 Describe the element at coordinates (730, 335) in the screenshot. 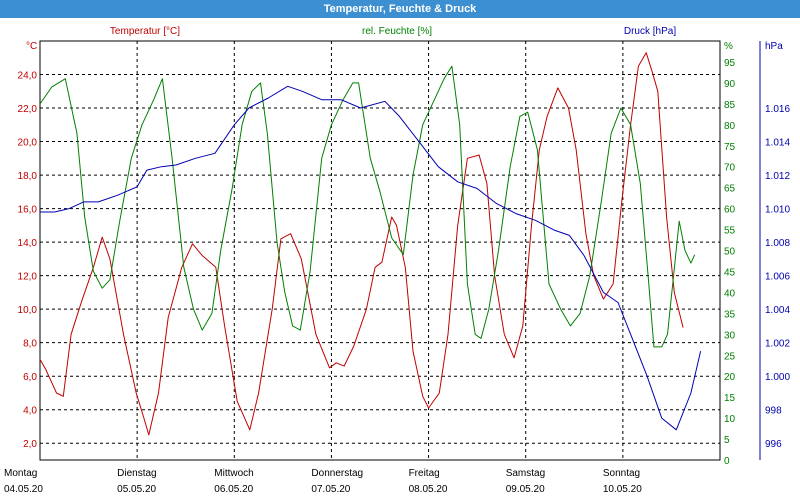

I see `humidity-tick-label: 30` at that location.